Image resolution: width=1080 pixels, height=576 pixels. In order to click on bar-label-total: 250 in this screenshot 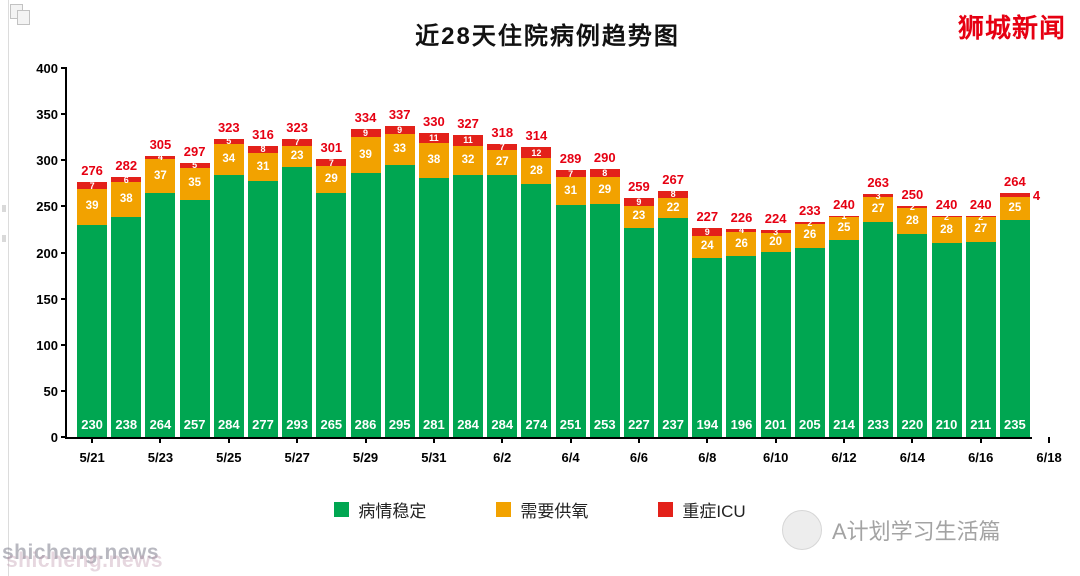, I will do `click(912, 195)`.